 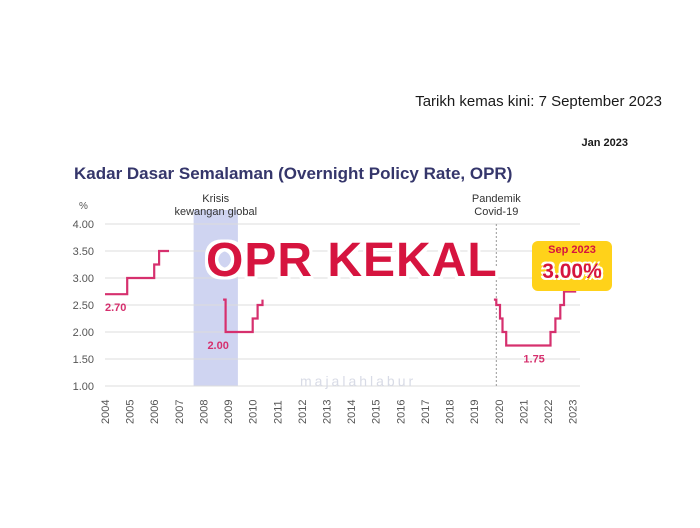 What do you see at coordinates (83, 279) in the screenshot?
I see `y-tick-label: 3.00` at bounding box center [83, 279].